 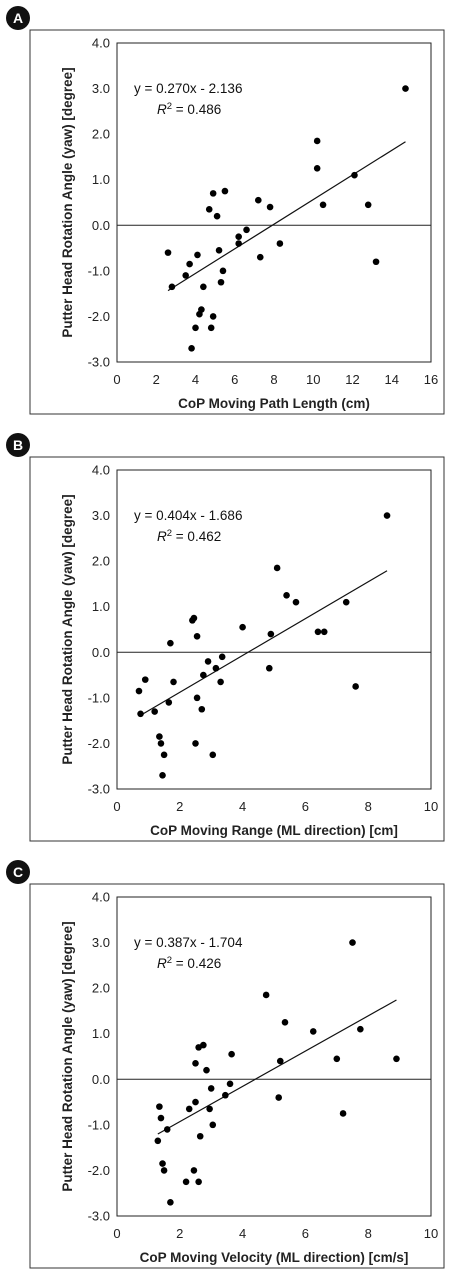 I want to click on regression-line-b, so click(x=263, y=643).